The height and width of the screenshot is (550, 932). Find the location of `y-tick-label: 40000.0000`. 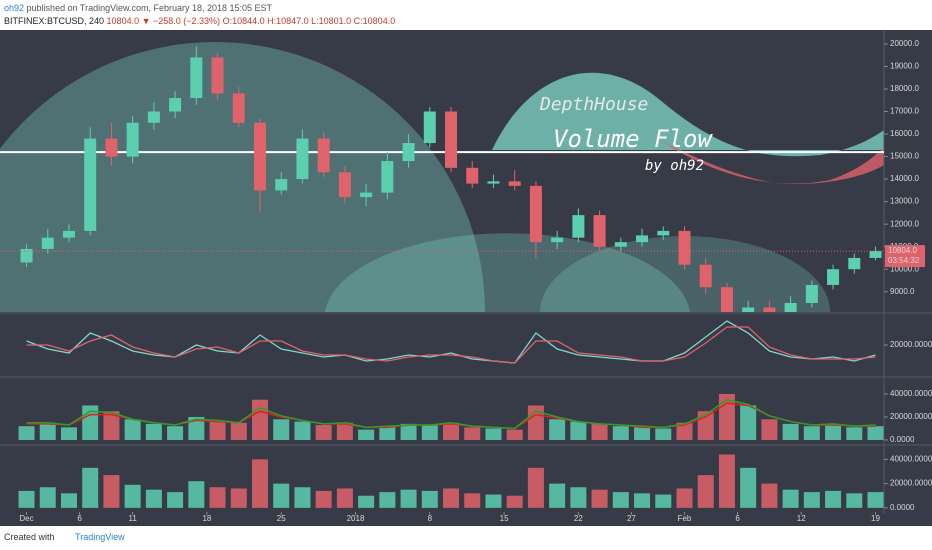

y-tick-label: 40000.0000 is located at coordinates (911, 458).